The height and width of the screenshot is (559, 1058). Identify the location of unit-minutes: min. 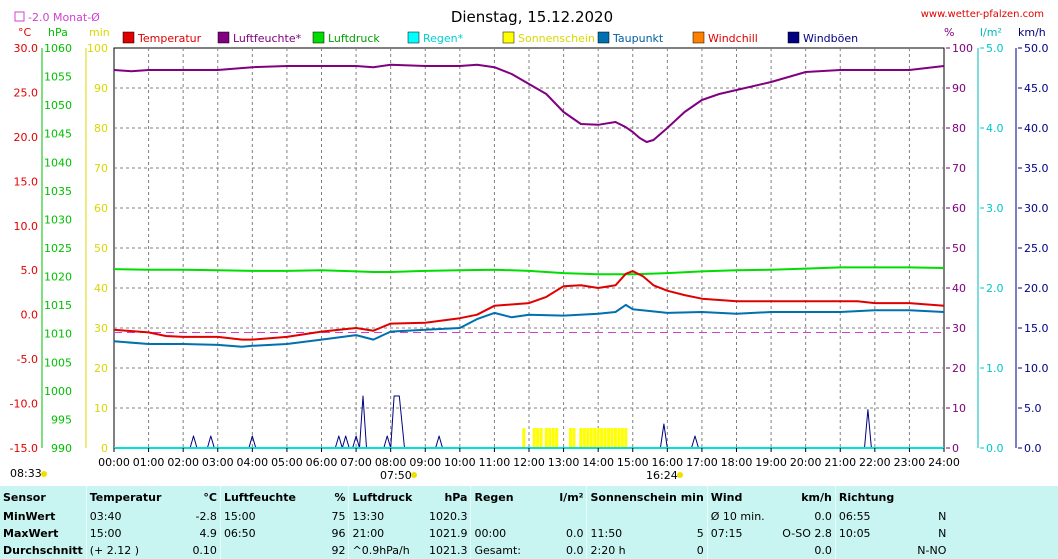
(99, 32).